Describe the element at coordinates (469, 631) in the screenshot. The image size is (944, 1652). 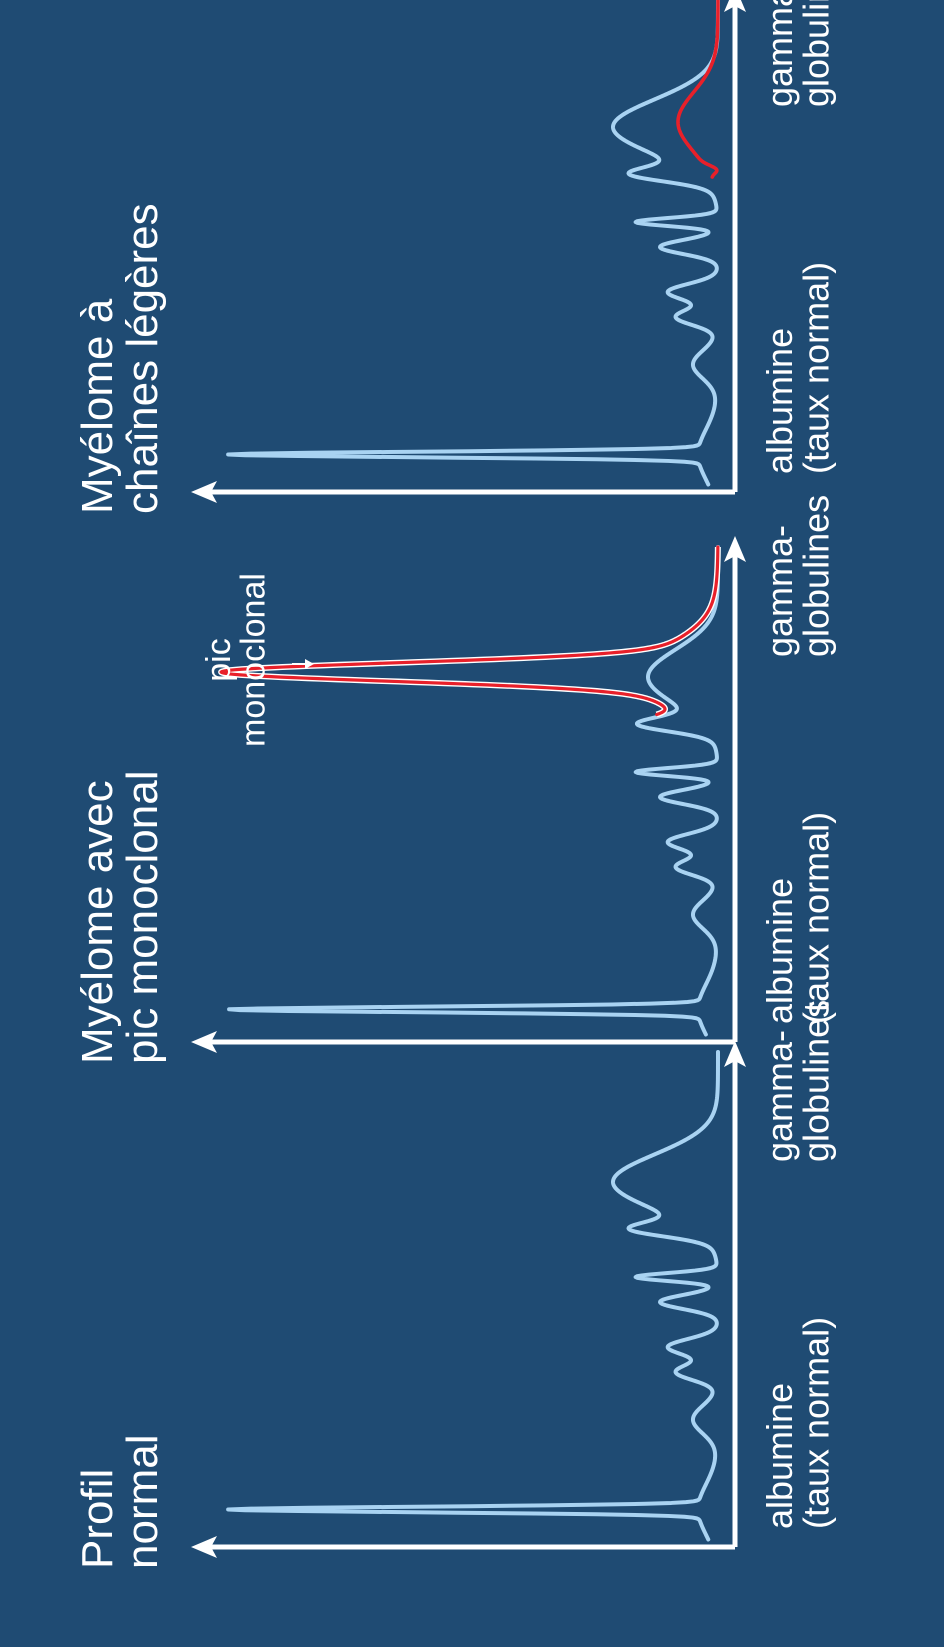
I see `monoclonal-peak-curve` at that location.